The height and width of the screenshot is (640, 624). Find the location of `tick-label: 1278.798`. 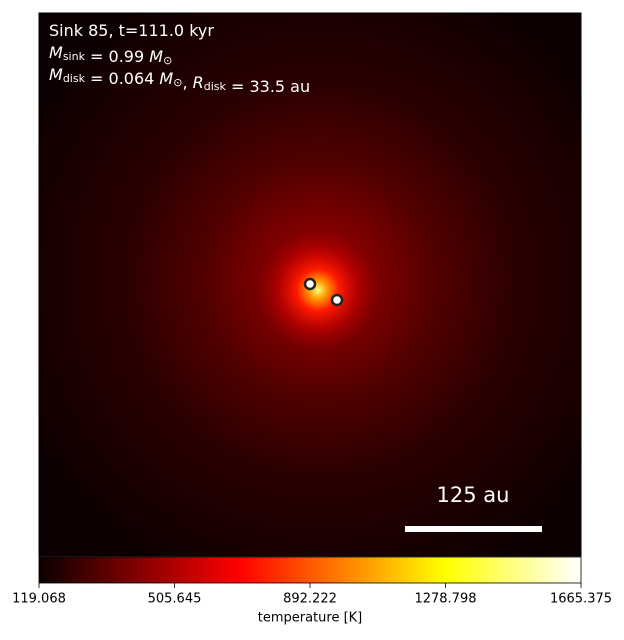

tick-label: 1278.798 is located at coordinates (445, 599).